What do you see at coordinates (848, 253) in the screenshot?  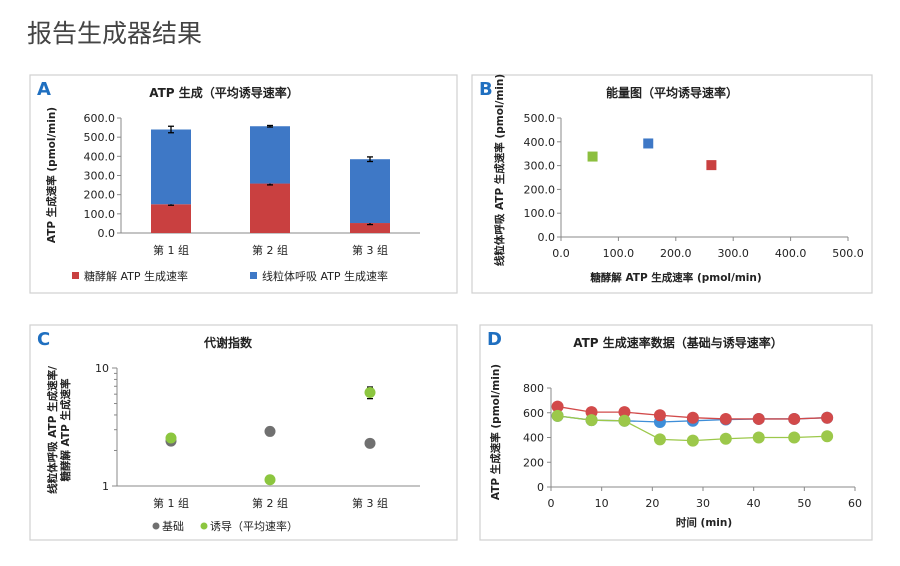 I see `x-tick-label: 500.0` at bounding box center [848, 253].